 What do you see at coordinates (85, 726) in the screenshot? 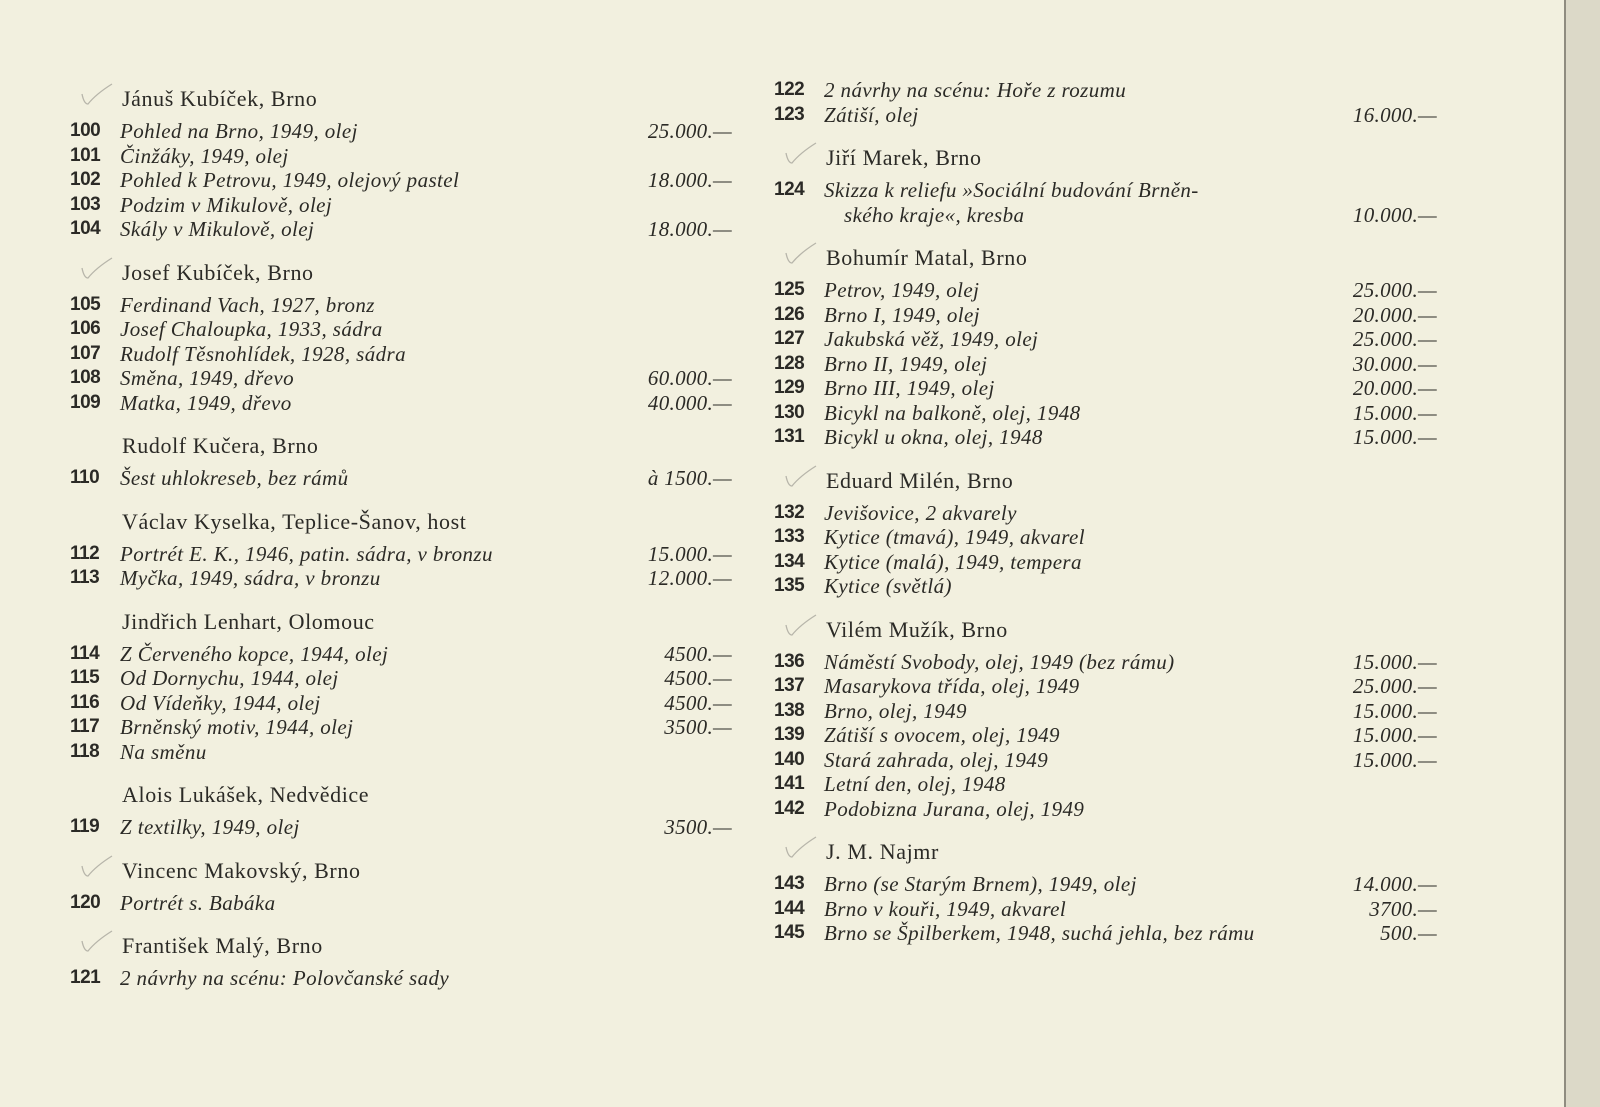
I see `entry-number: 117` at bounding box center [85, 726].